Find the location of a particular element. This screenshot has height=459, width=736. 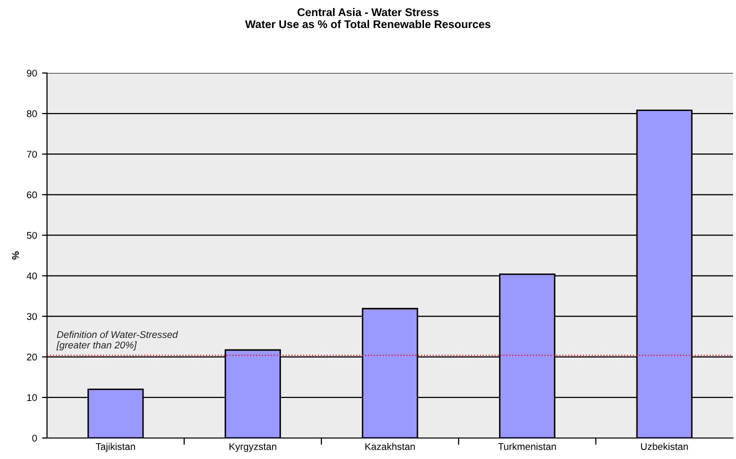

y-tick-label: 30 is located at coordinates (31, 316).